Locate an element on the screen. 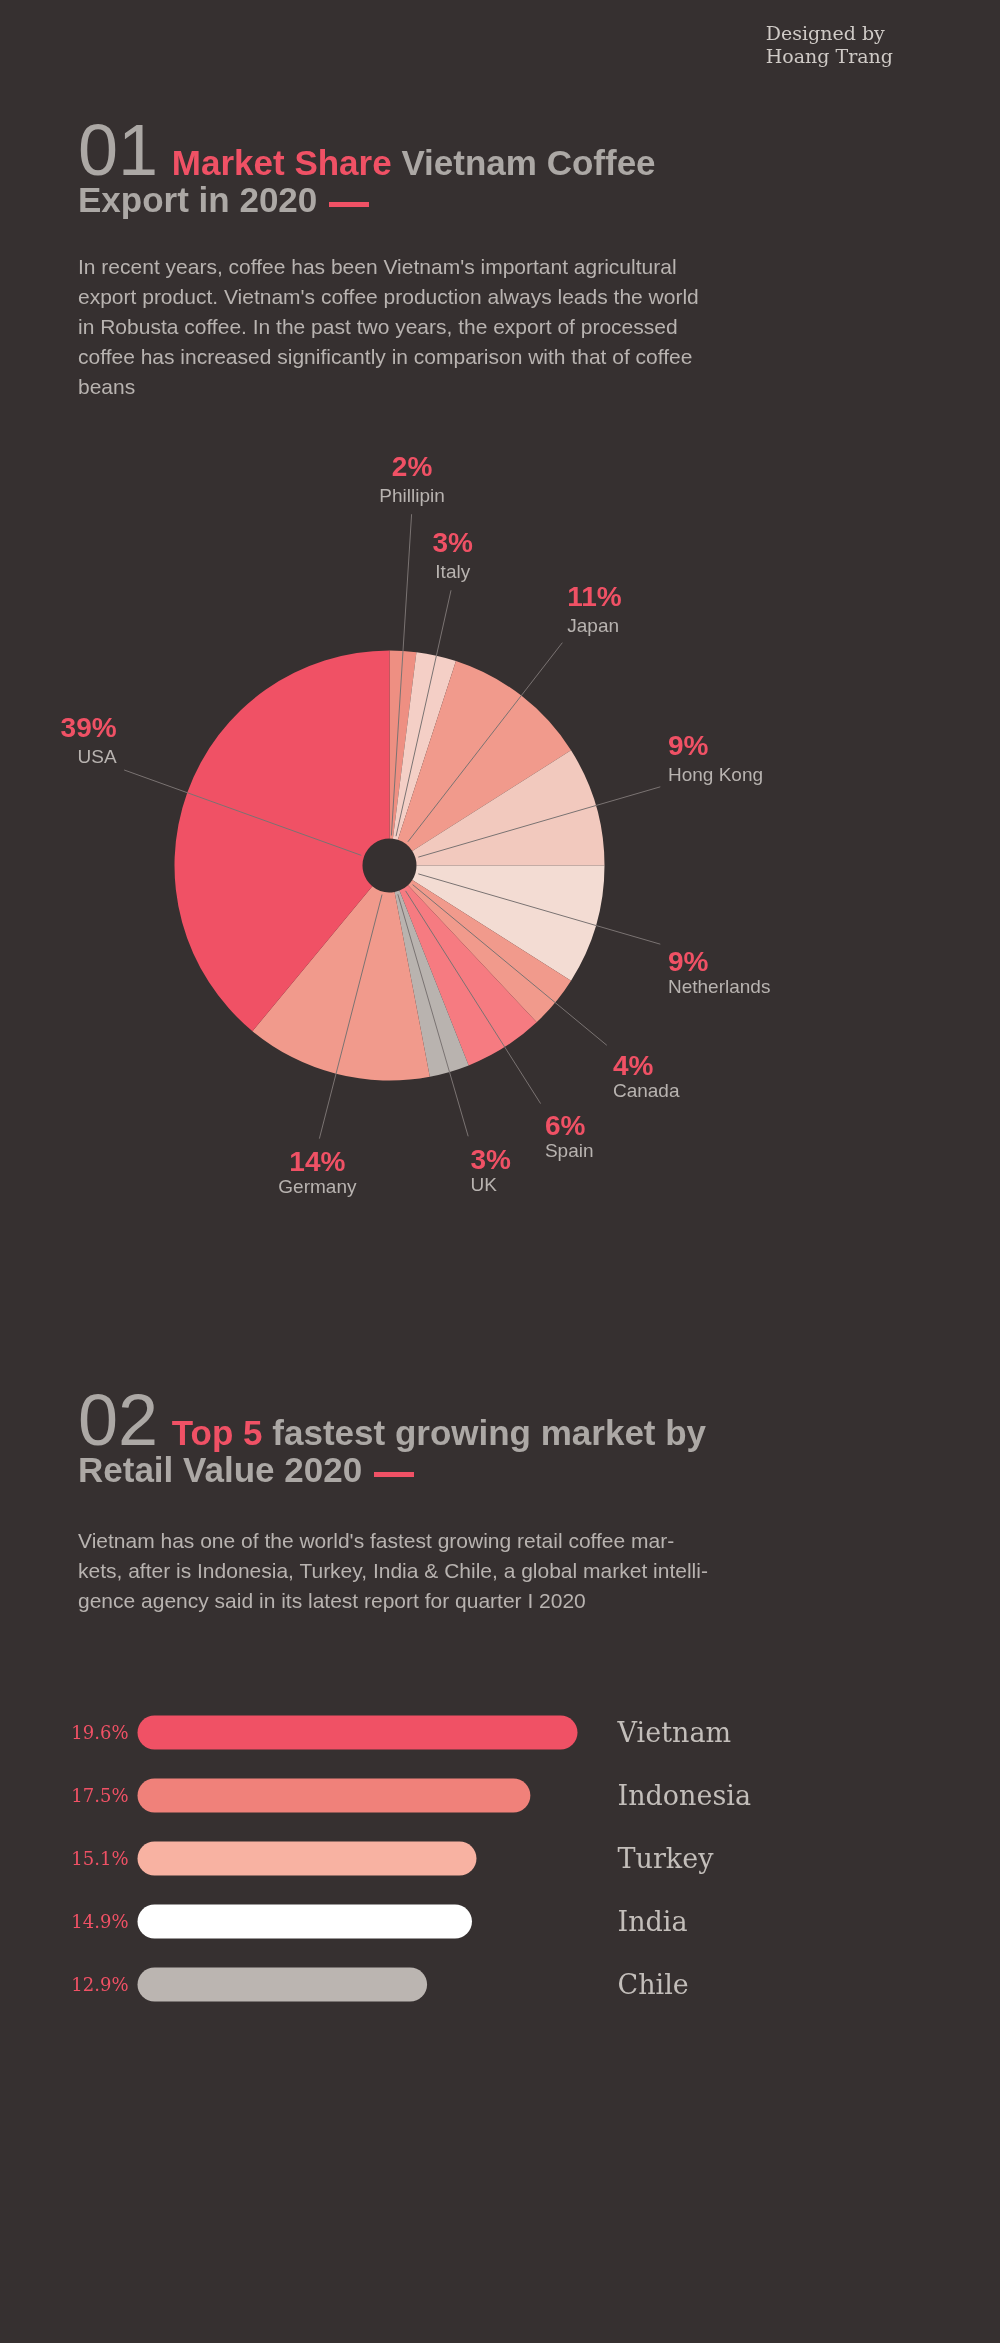 The height and width of the screenshot is (2343, 1000). slice-label: Spain is located at coordinates (569, 1151).